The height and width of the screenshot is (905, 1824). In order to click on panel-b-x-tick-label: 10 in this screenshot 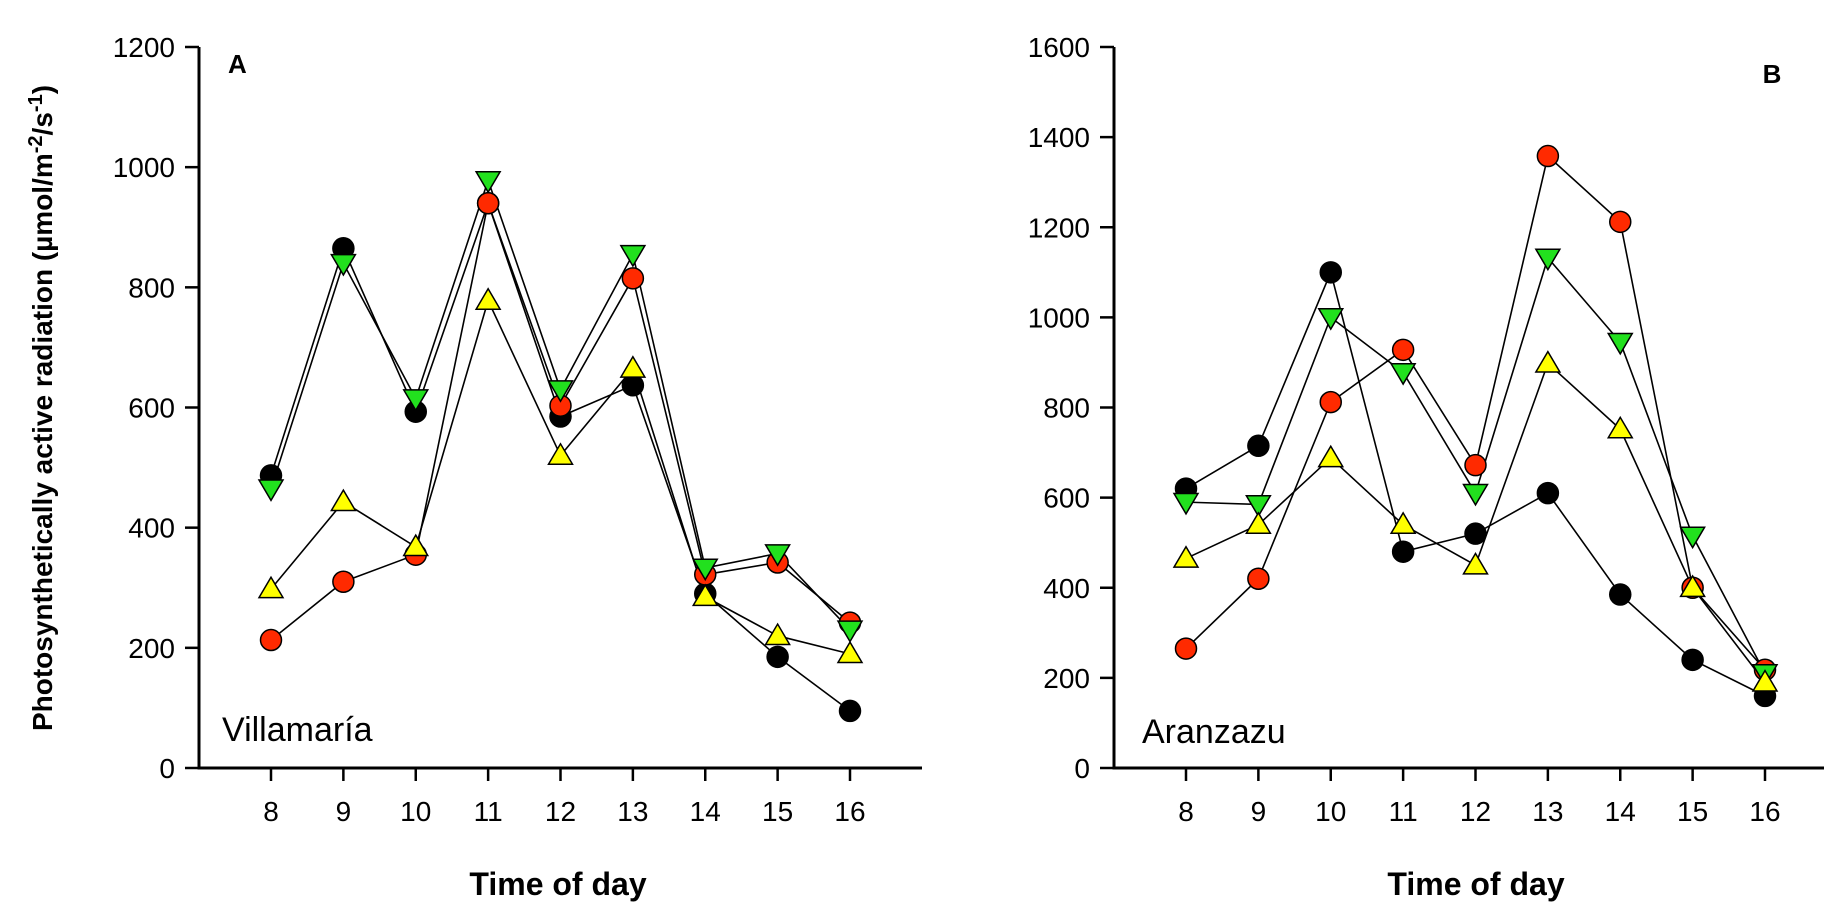, I will do `click(1330, 811)`.